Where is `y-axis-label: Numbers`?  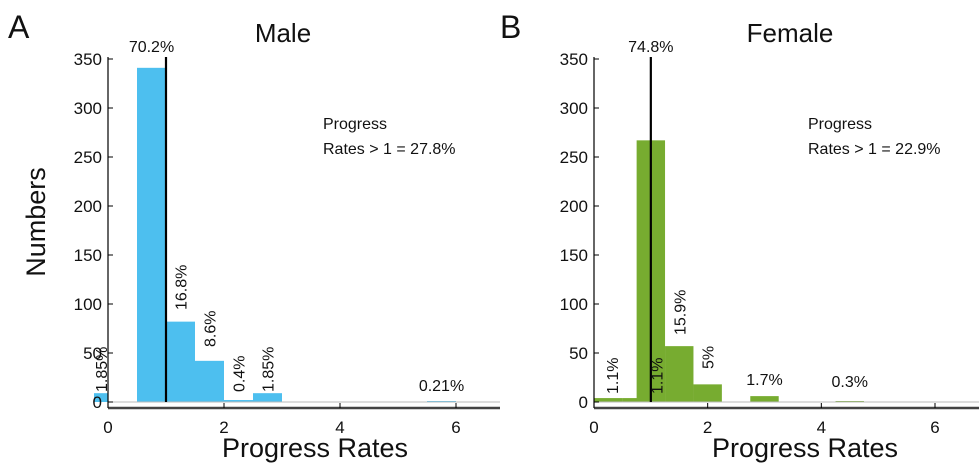
y-axis-label: Numbers is located at coordinates (36, 222).